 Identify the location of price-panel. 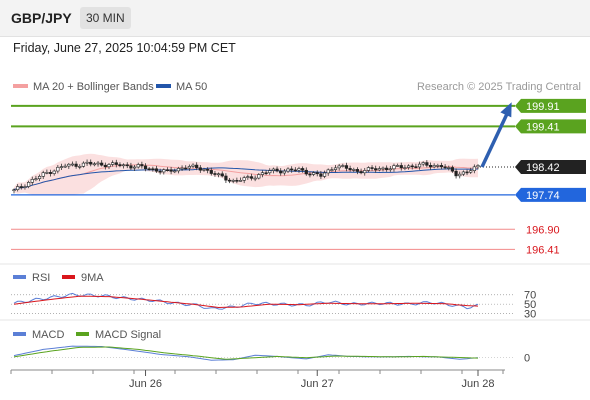
(246, 174).